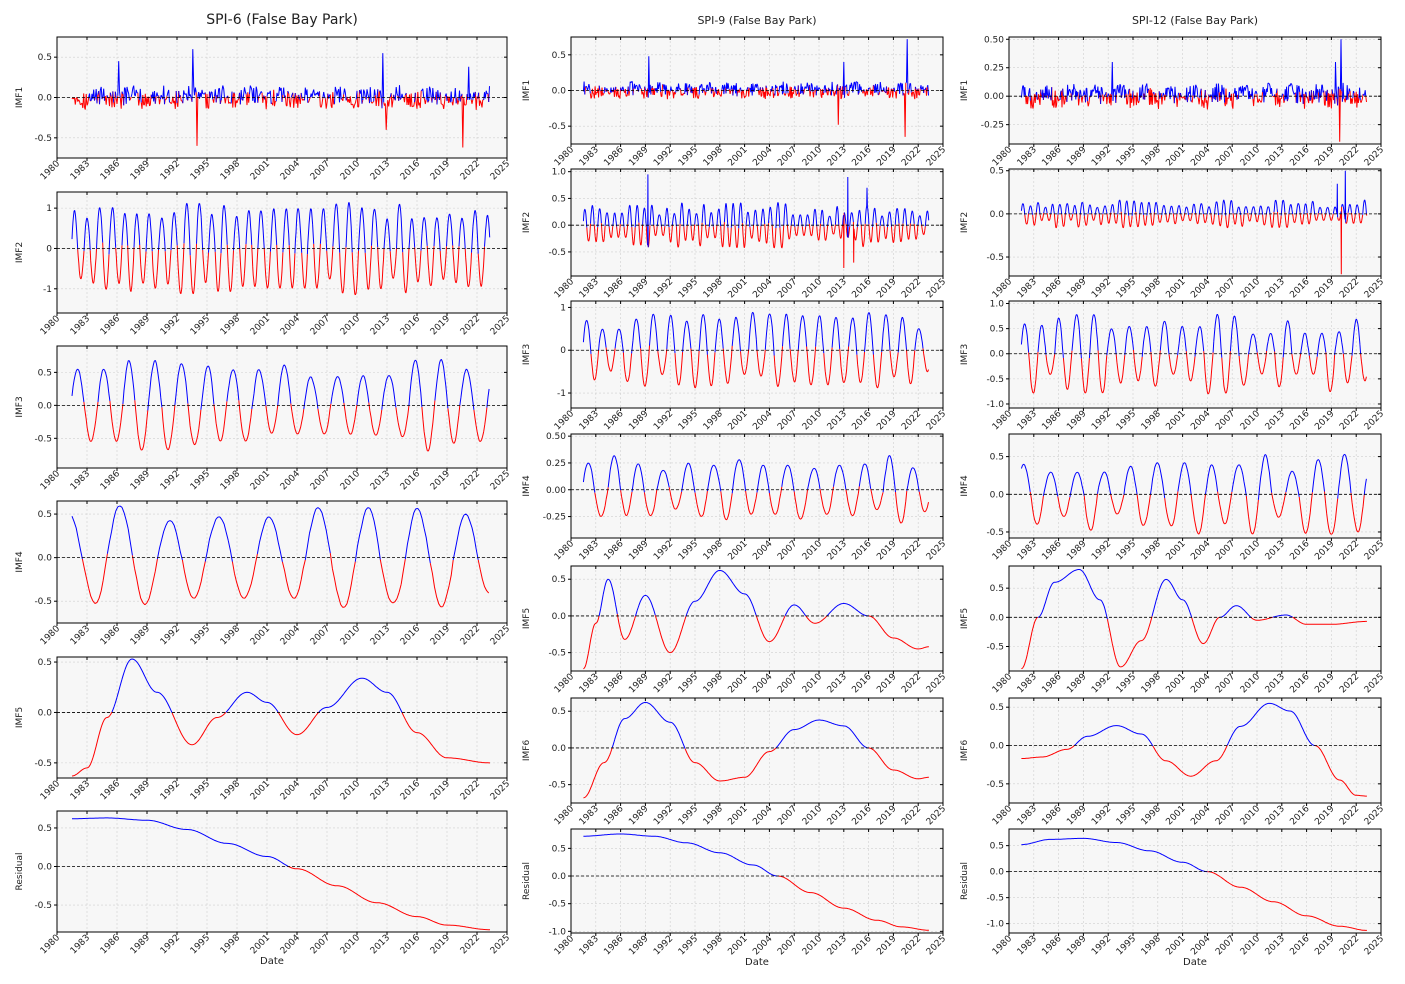 The image size is (1405, 984). I want to click on y-axis-label: IMF3, so click(20, 406).